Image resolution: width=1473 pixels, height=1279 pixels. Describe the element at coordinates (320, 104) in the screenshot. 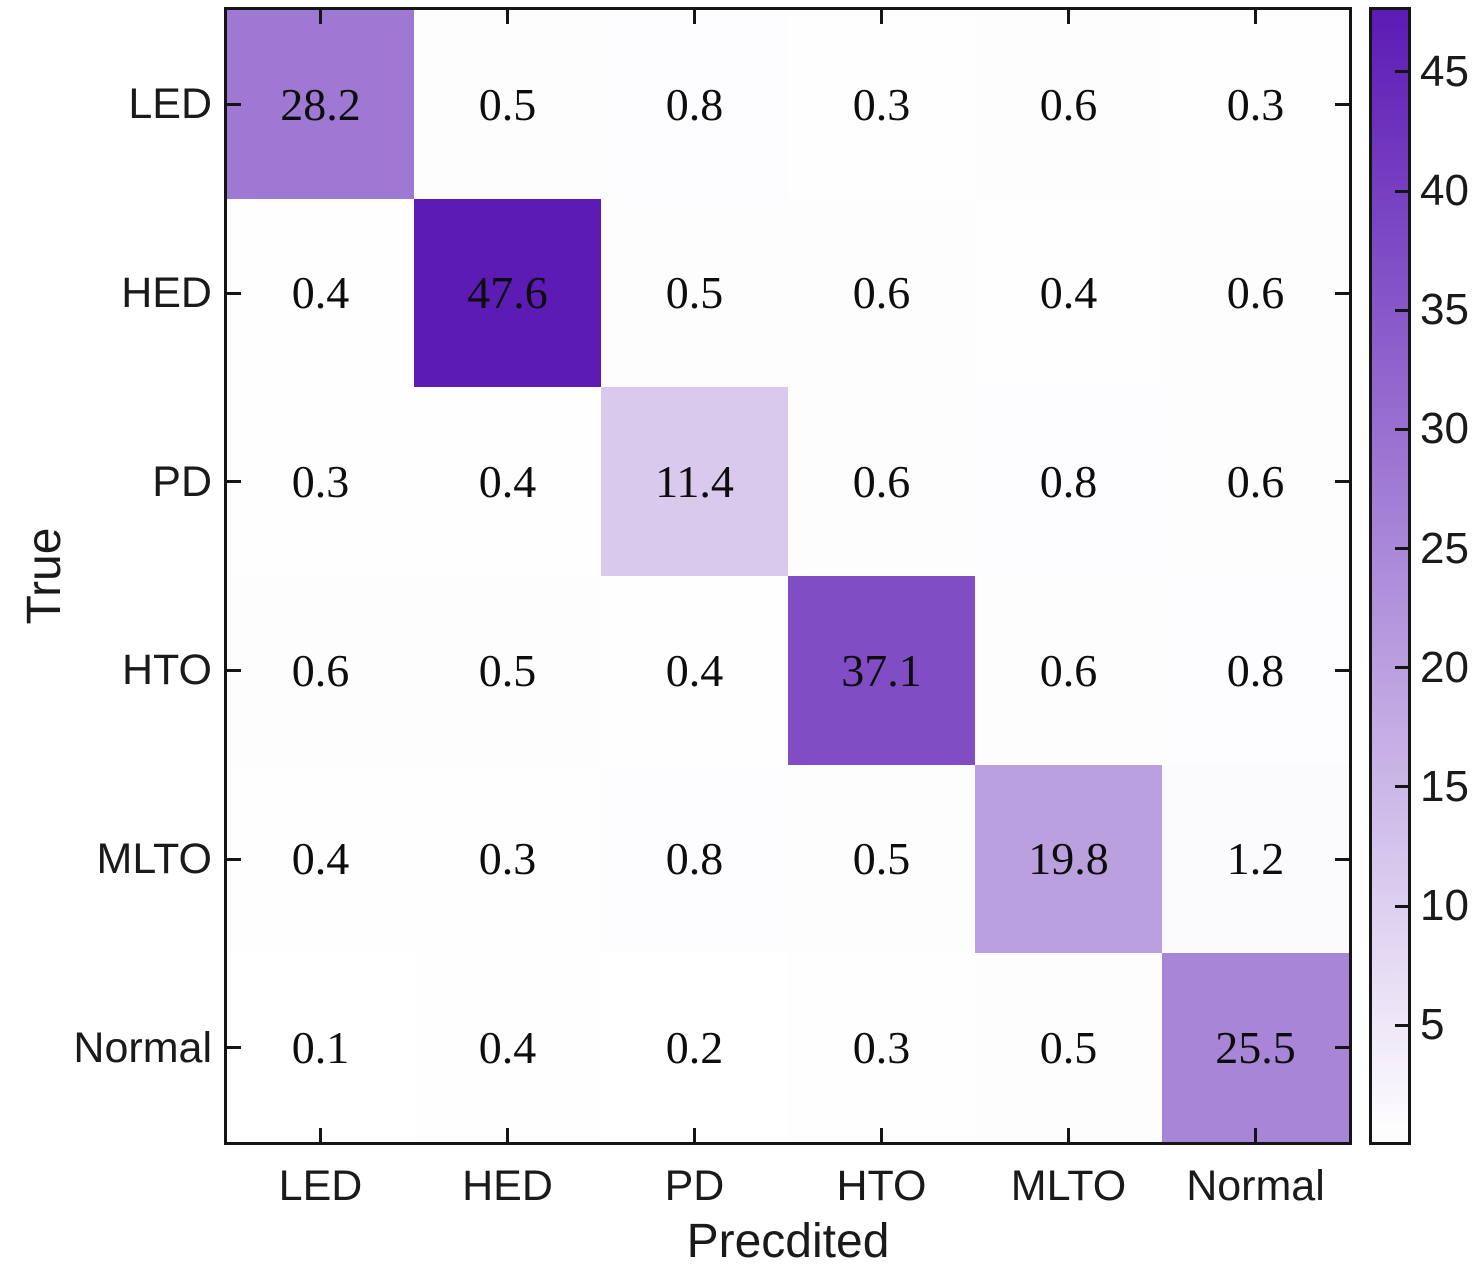

I see `heatmap-cell: 28.2` at that location.